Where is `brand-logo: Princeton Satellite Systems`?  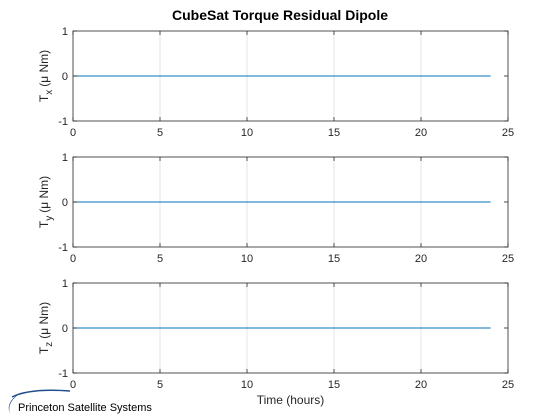 brand-logo: Princeton Satellite Systems is located at coordinates (80, 401).